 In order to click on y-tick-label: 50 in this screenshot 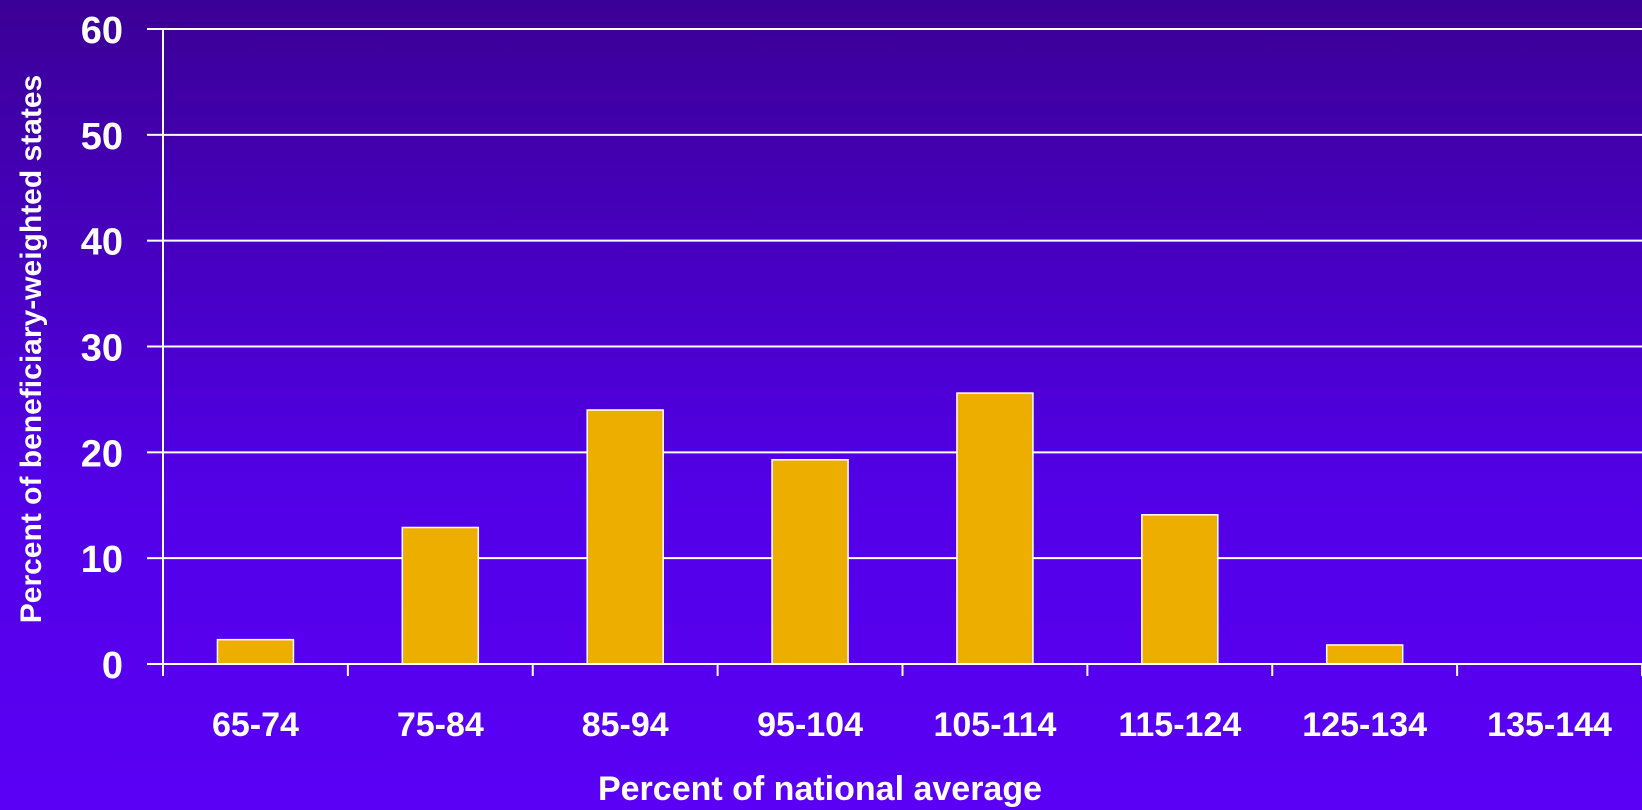, I will do `click(102, 137)`.